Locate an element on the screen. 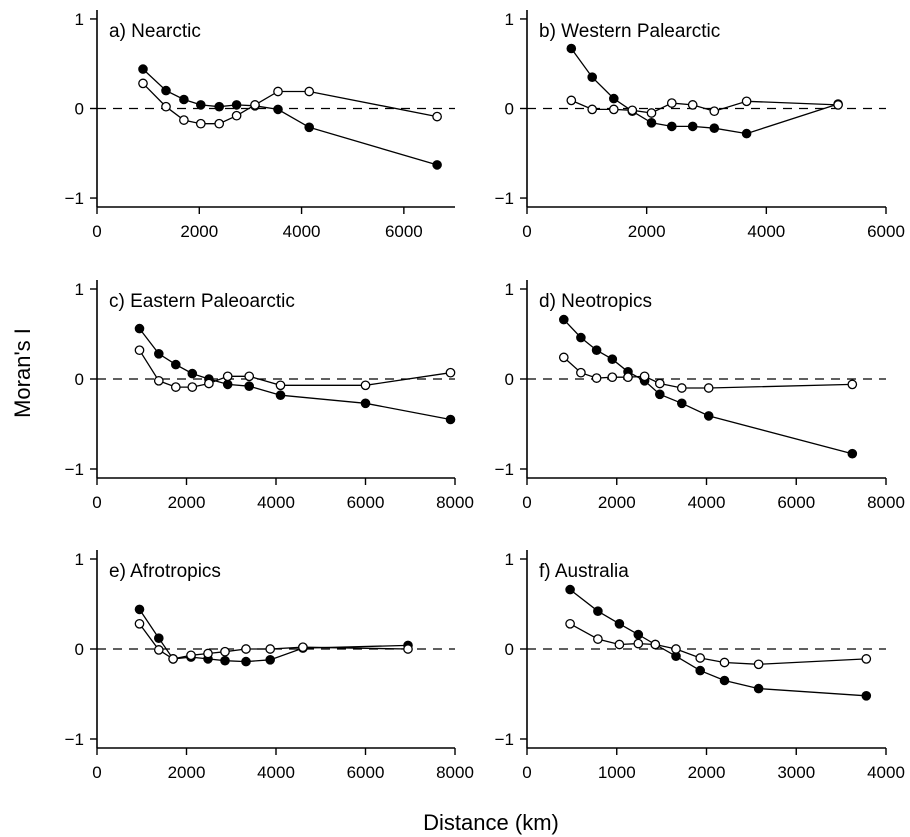 This screenshot has width=910, height=837. chart-panel-5: −1 0 1 0 2000 4000 6000 8000 e) Afrotropics is located at coordinates (269, 666).